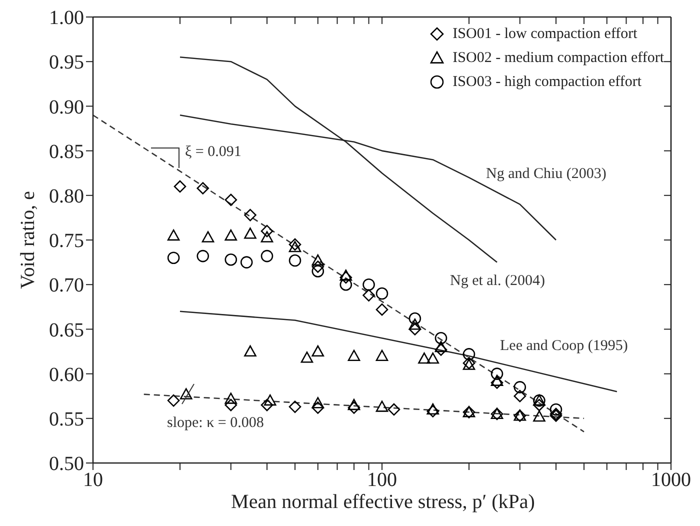  I want to click on x-tick-label: 10, so click(93, 480).